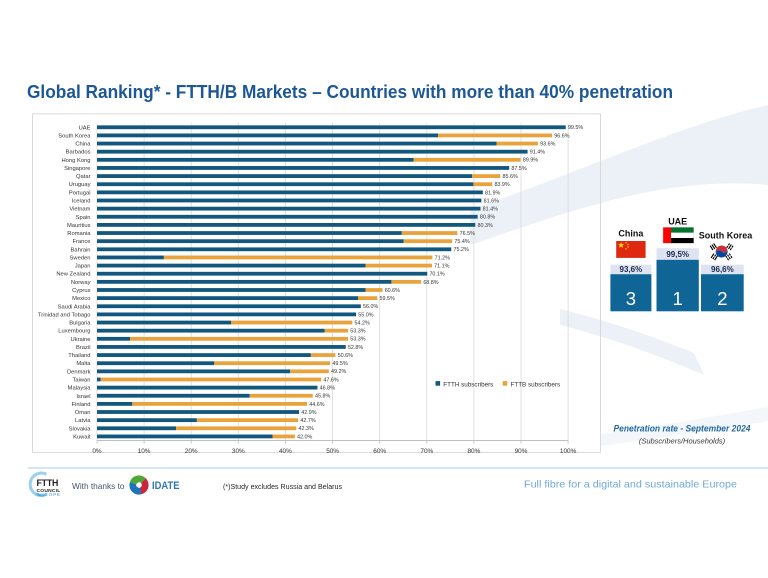 Image resolution: width=768 pixels, height=578 pixels. What do you see at coordinates (83, 397) in the screenshot?
I see `svg-text: Israel` at bounding box center [83, 397].